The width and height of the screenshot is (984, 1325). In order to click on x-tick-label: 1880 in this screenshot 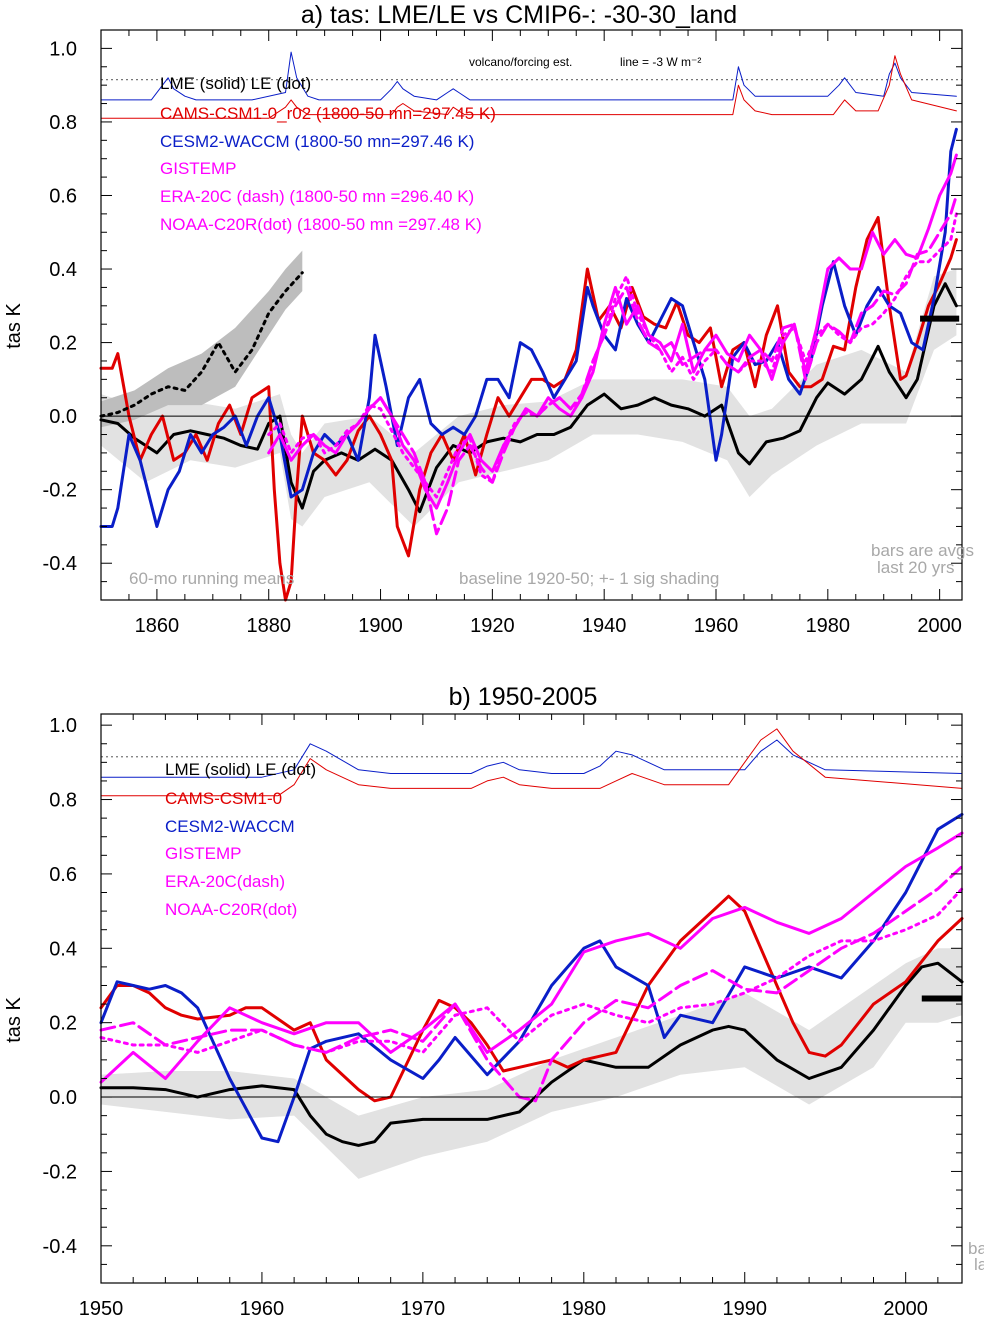, I will do `click(268, 626)`.